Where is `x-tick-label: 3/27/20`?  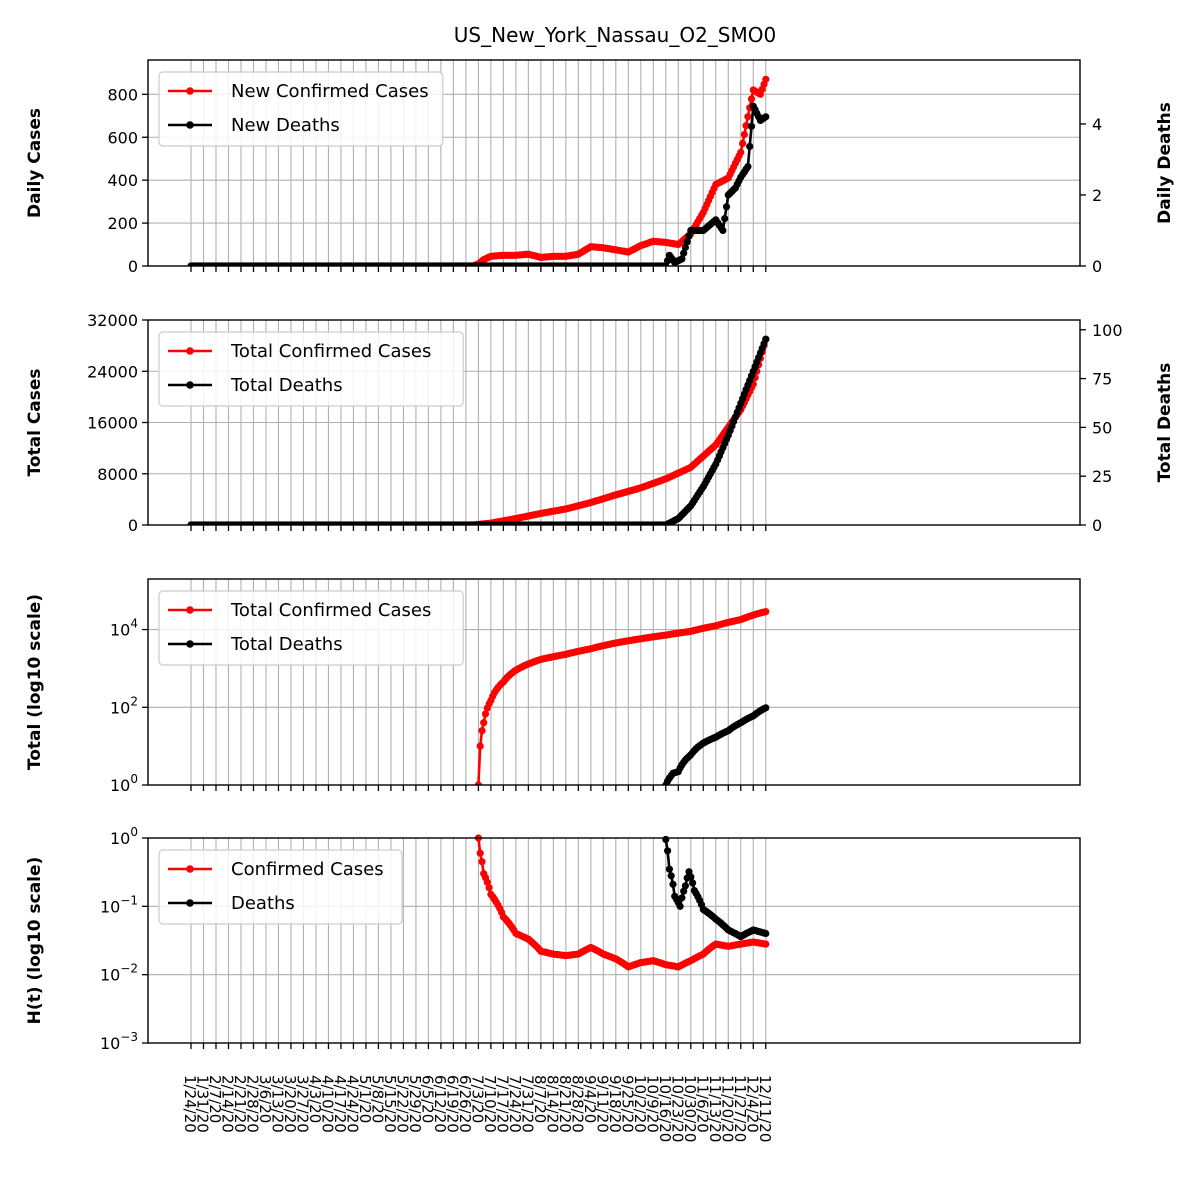 x-tick-label: 3/27/20 is located at coordinates (302, 1104).